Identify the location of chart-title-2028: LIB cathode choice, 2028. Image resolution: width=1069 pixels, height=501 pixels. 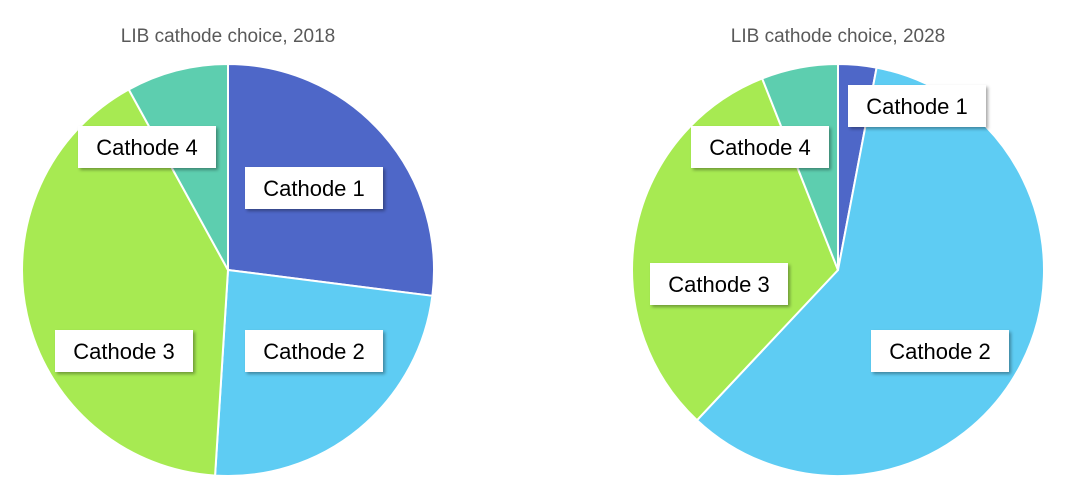
(838, 36).